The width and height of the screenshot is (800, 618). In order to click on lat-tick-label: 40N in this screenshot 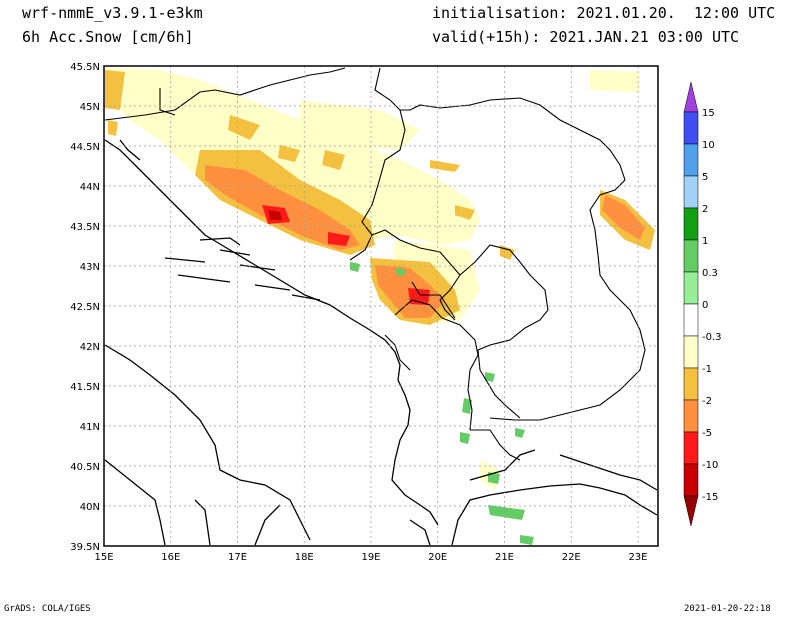, I will do `click(90, 507)`.